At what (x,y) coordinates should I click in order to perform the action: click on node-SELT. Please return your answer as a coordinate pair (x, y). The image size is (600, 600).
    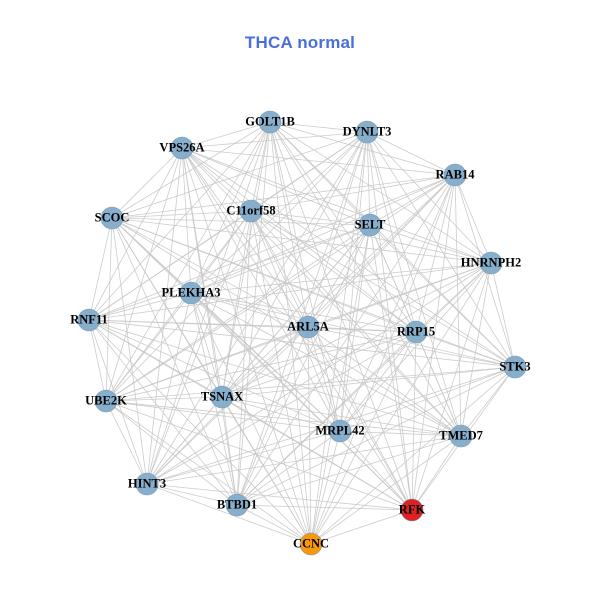
    Looking at the image, I should click on (370, 225).